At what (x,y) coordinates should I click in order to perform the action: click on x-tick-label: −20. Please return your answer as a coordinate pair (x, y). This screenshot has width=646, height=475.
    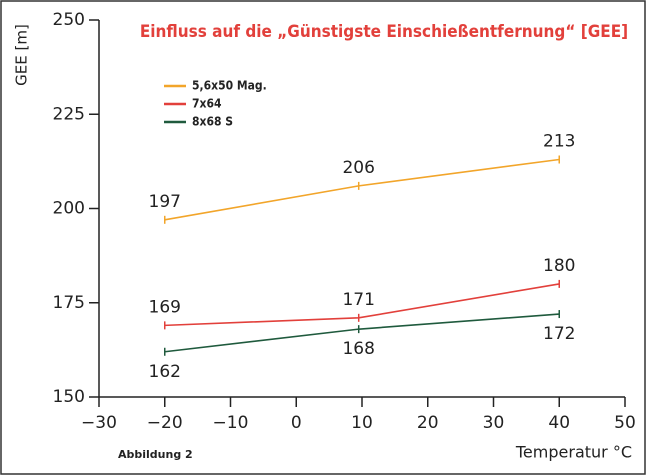
    Looking at the image, I should click on (165, 423).